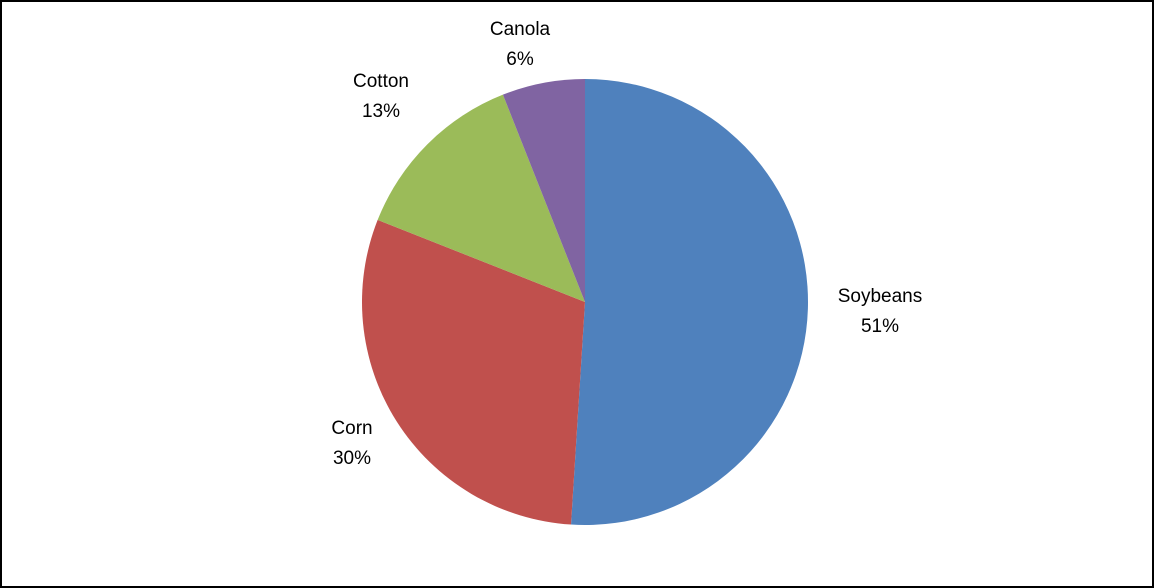 Image resolution: width=1154 pixels, height=588 pixels. Describe the element at coordinates (543, 190) in the screenshot. I see `pie-slice-canola` at that location.